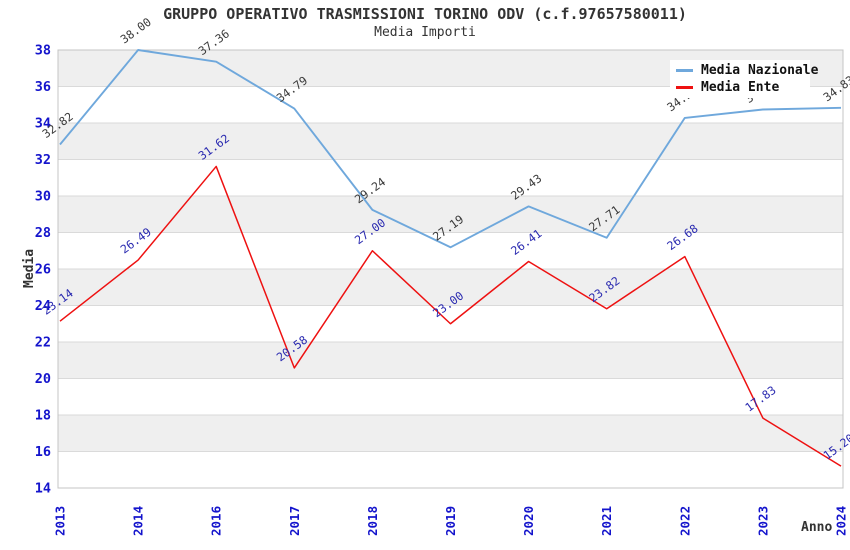 The image size is (850, 550). I want to click on y-tick-label: 20, so click(43, 379).